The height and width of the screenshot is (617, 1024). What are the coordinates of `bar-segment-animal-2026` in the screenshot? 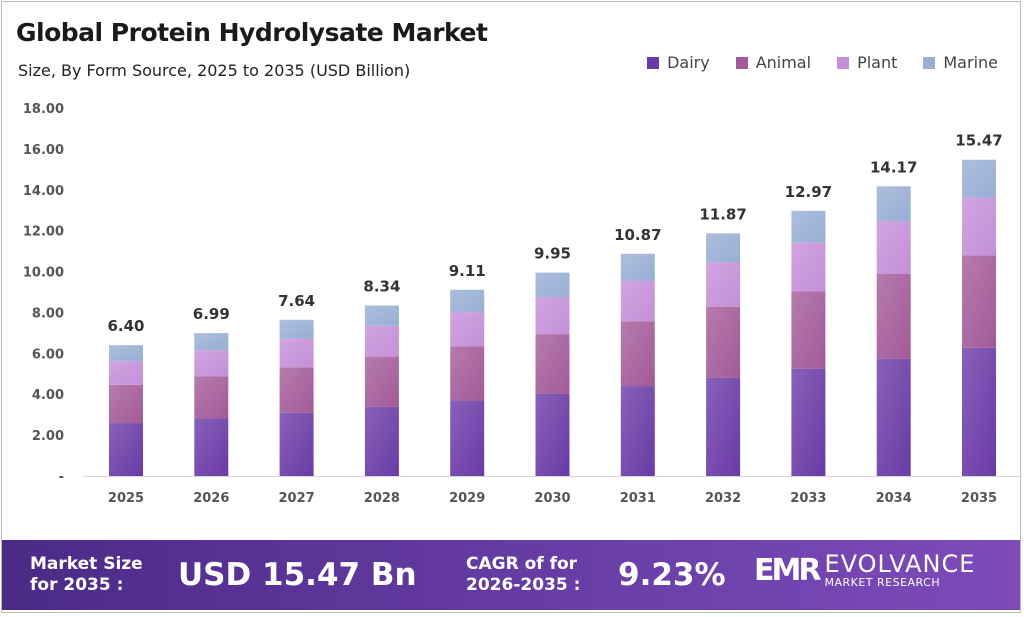 It's located at (211, 397).